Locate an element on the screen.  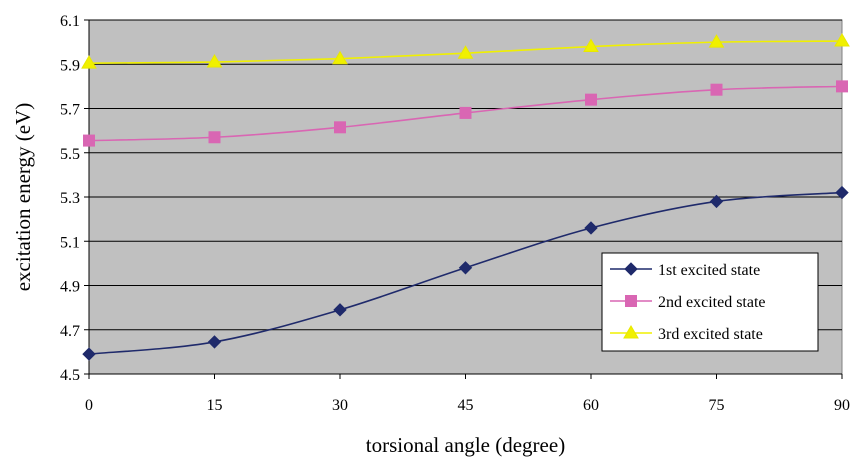
y-axis-title: excitation energy (eV) is located at coordinates (23, 197).